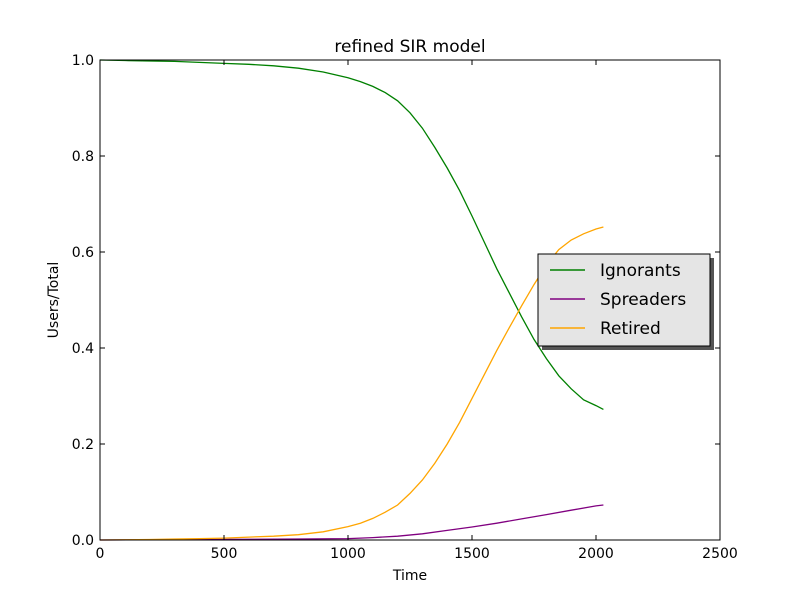  Describe the element at coordinates (83, 541) in the screenshot. I see `y-tick-label: 0.0` at that location.